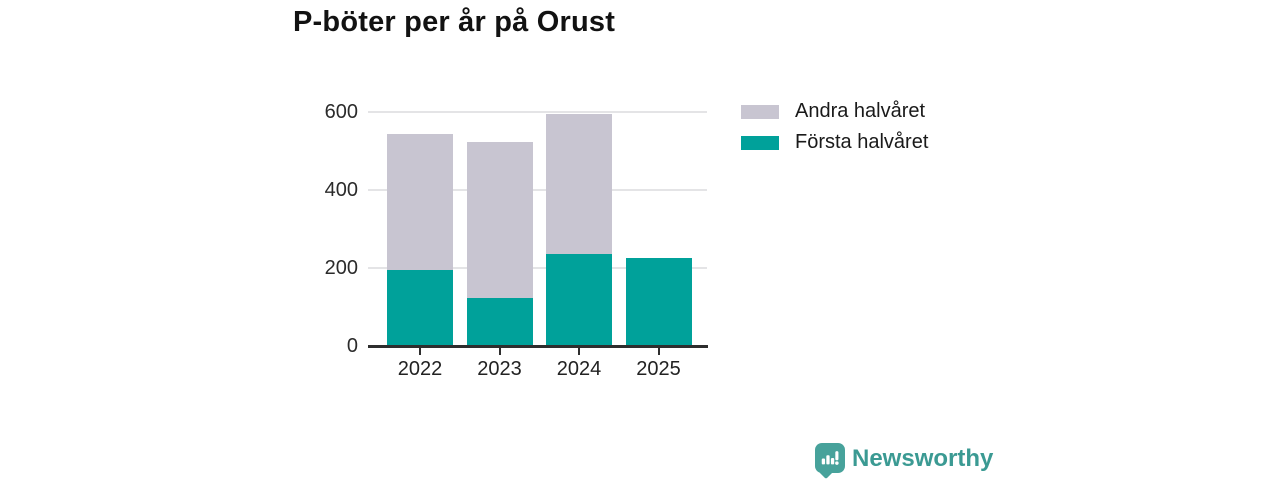  I want to click on bar-2023-first-half, so click(499, 322).